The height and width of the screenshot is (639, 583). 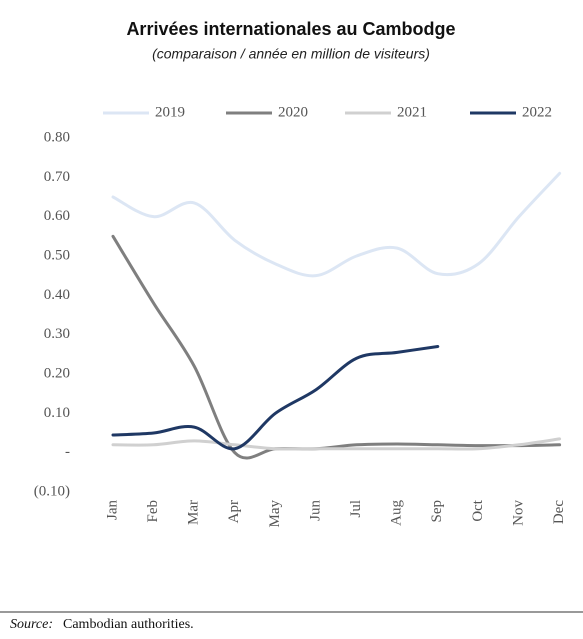 I want to click on y-tick-label: 0.20, so click(x=57, y=373).